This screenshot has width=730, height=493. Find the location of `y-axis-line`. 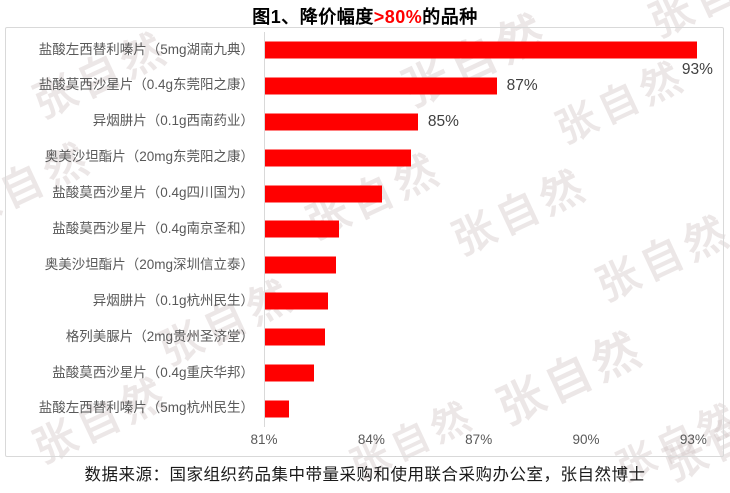

y-axis-line is located at coordinates (265, 229).